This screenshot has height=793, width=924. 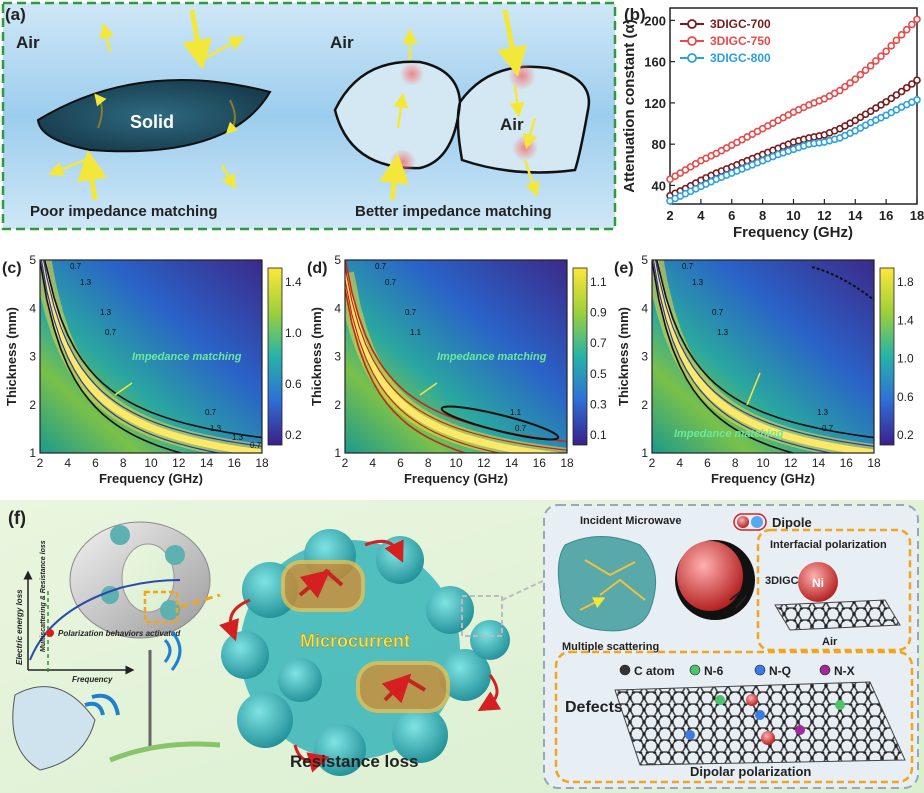 I want to click on left-air-label: Air, so click(x=28, y=42).